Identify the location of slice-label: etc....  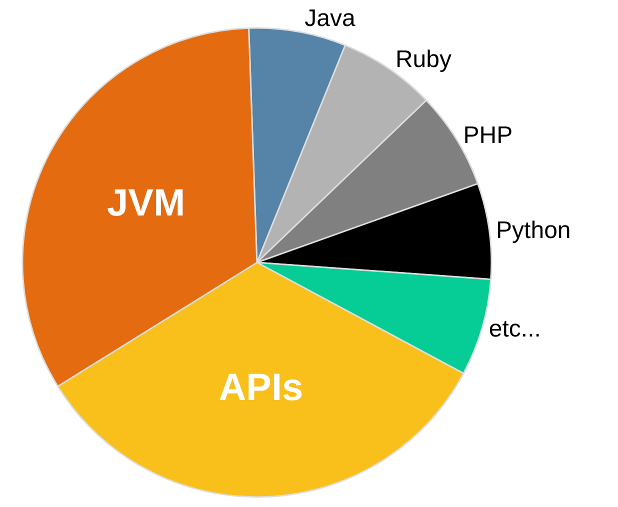
(514, 328).